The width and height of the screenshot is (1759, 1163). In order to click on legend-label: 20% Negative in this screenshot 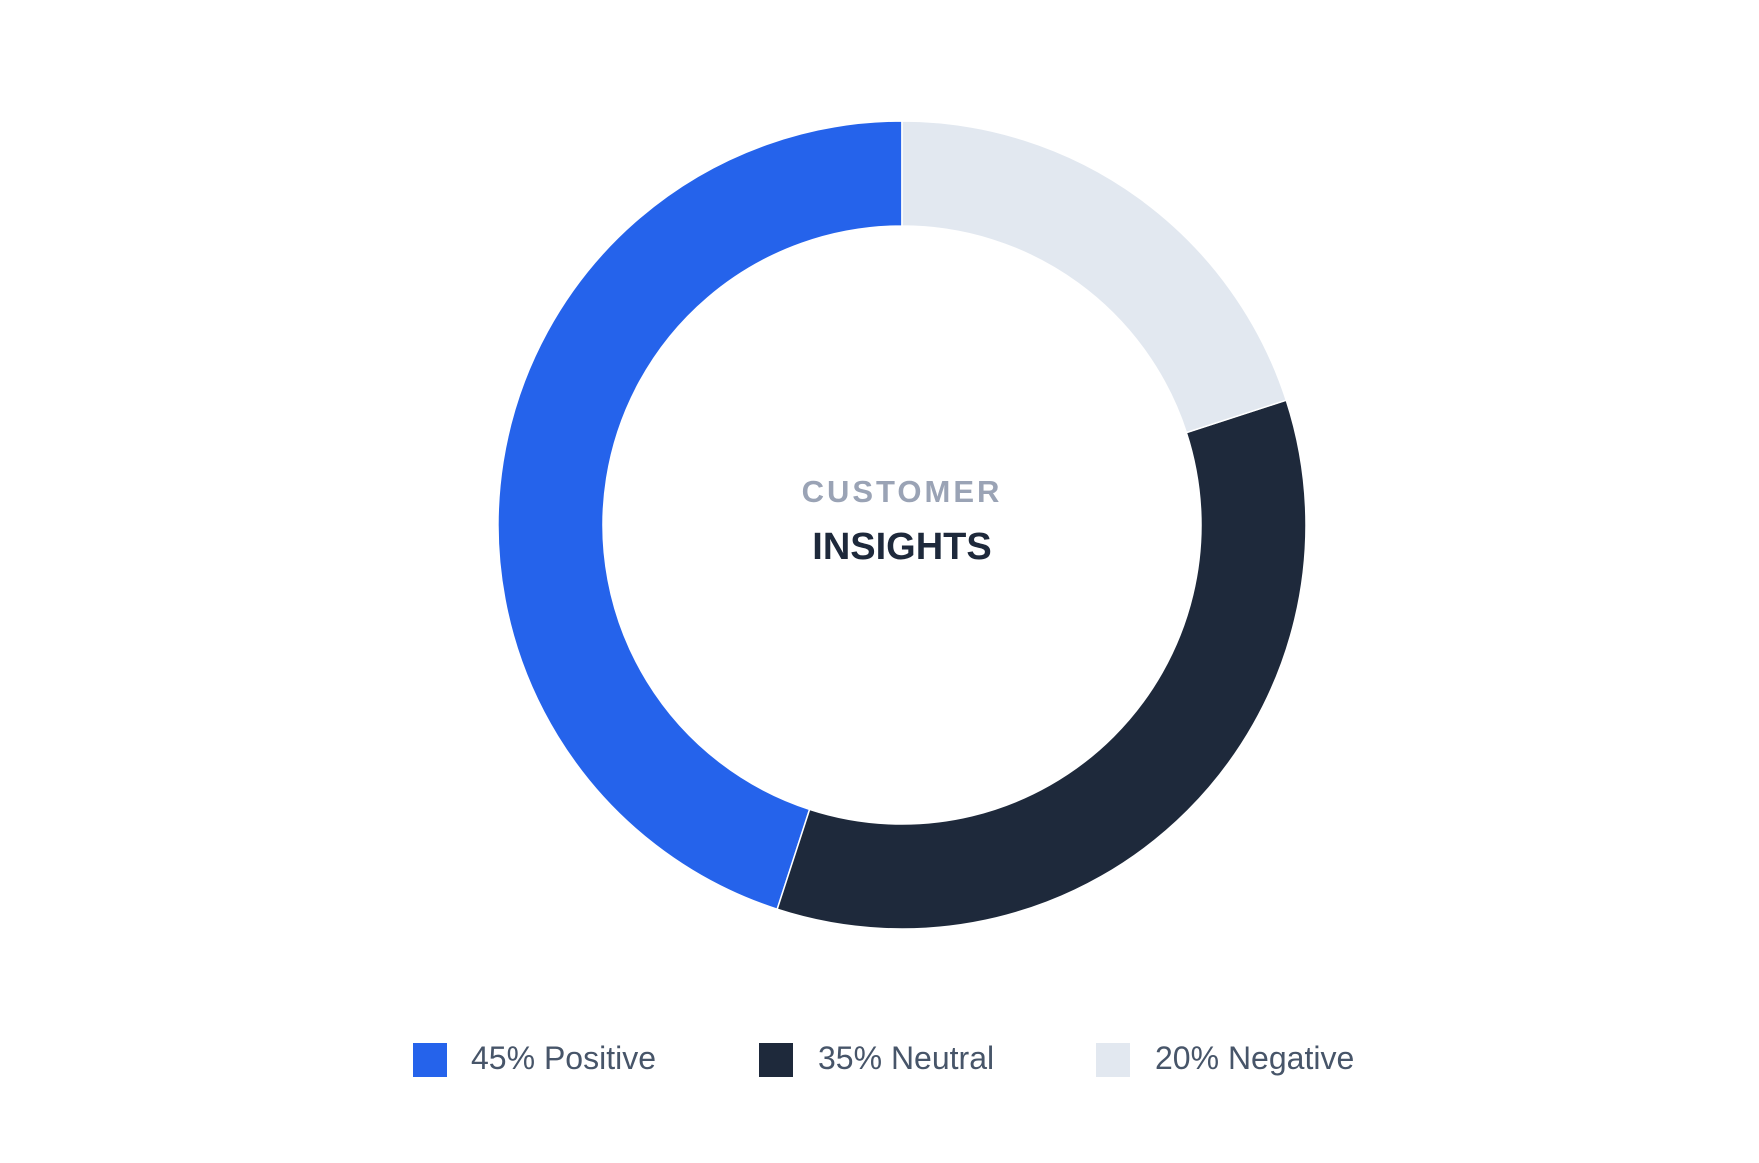, I will do `click(1254, 1058)`.